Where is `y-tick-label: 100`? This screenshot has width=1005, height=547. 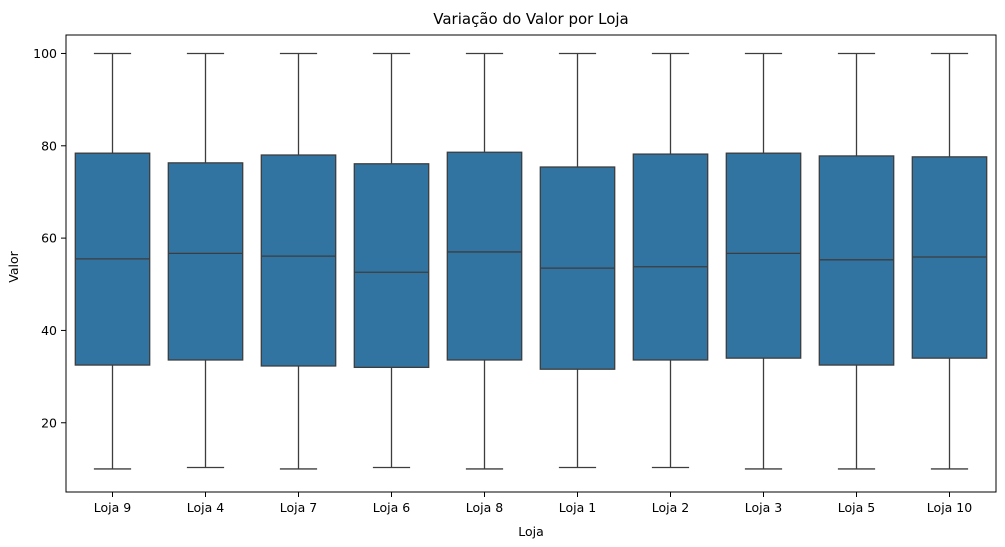 y-tick-label: 100 is located at coordinates (45, 53).